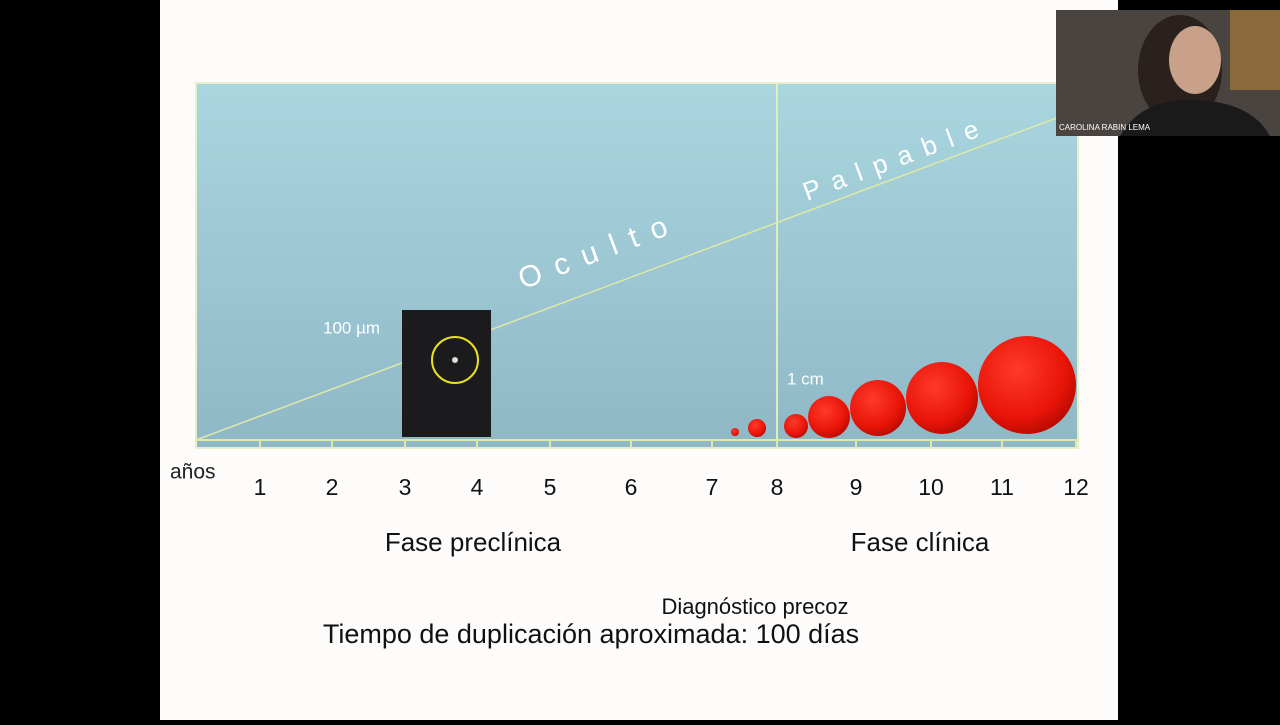 Image resolution: width=1280 pixels, height=725 pixels. I want to click on year-label: 5, so click(550, 487).